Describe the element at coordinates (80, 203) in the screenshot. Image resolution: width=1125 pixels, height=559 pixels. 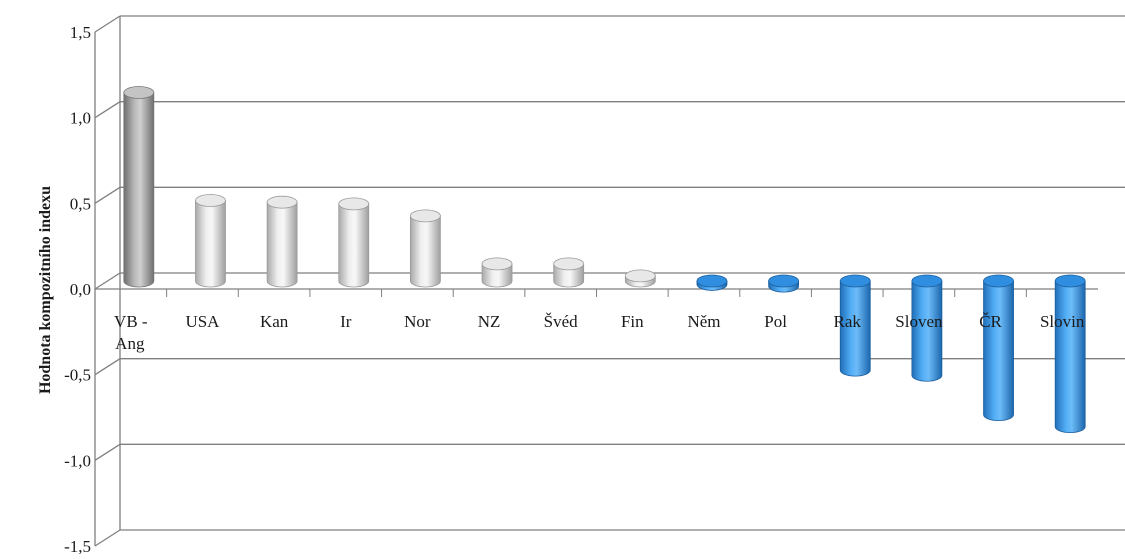
I see `y-tick-label: 0,5` at that location.